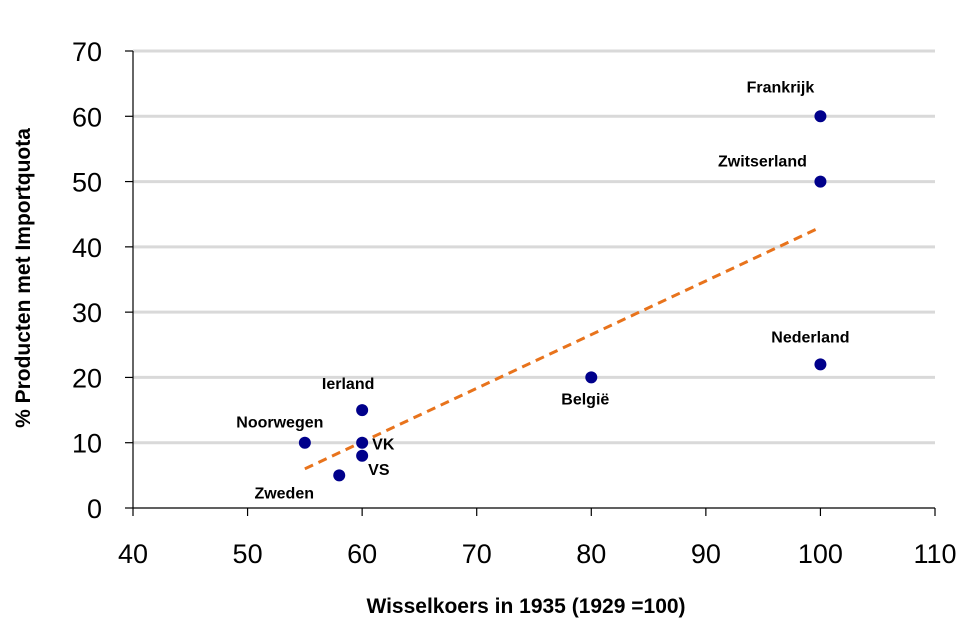  Describe the element at coordinates (810, 337) in the screenshot. I see `point-label: Nederland` at that location.